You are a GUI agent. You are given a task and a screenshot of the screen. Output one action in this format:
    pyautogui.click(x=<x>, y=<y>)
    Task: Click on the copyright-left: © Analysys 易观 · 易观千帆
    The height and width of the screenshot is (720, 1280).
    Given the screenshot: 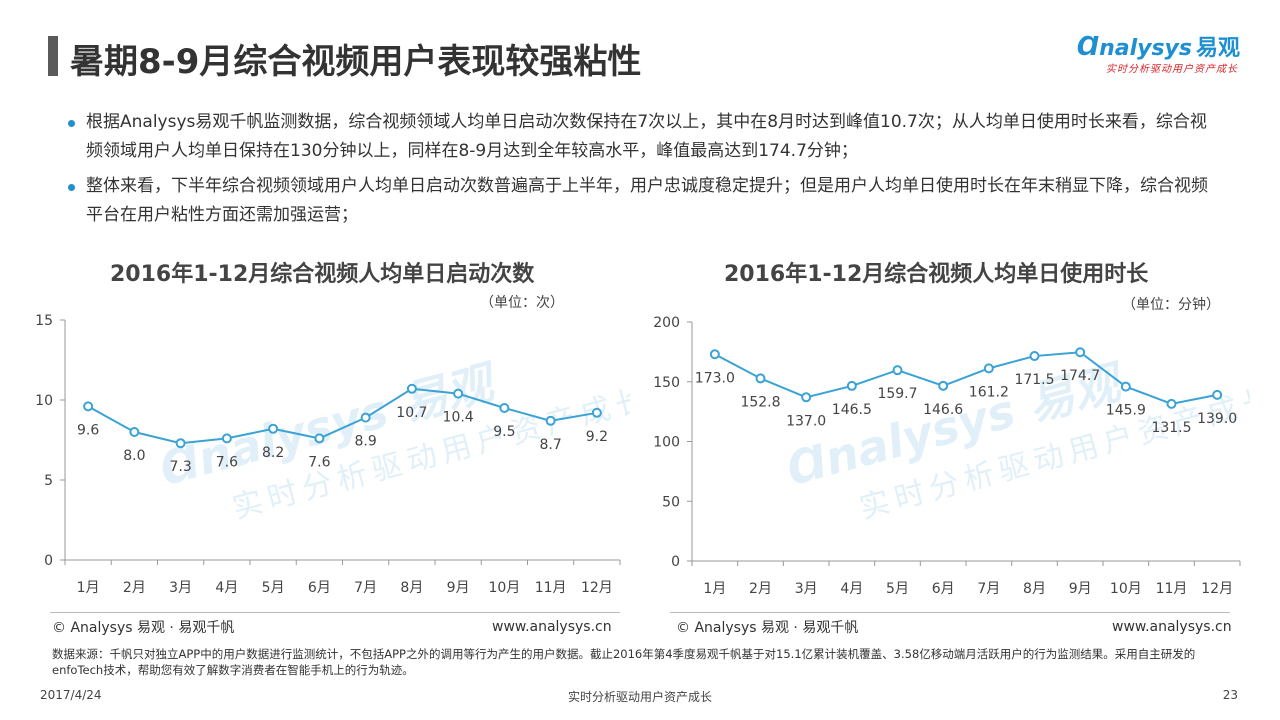 What is the action you would take?
    pyautogui.click(x=143, y=628)
    